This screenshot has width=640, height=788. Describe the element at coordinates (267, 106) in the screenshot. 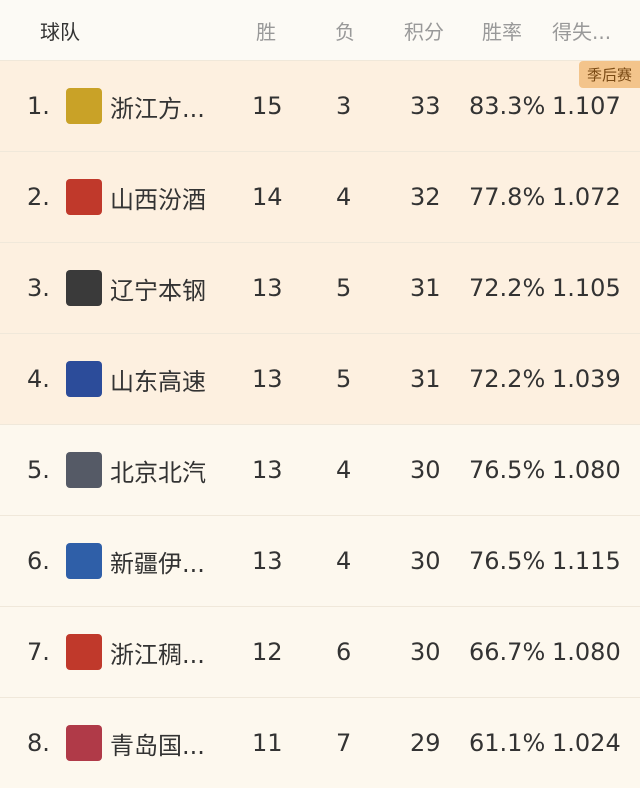

I see `wins: 15` at that location.